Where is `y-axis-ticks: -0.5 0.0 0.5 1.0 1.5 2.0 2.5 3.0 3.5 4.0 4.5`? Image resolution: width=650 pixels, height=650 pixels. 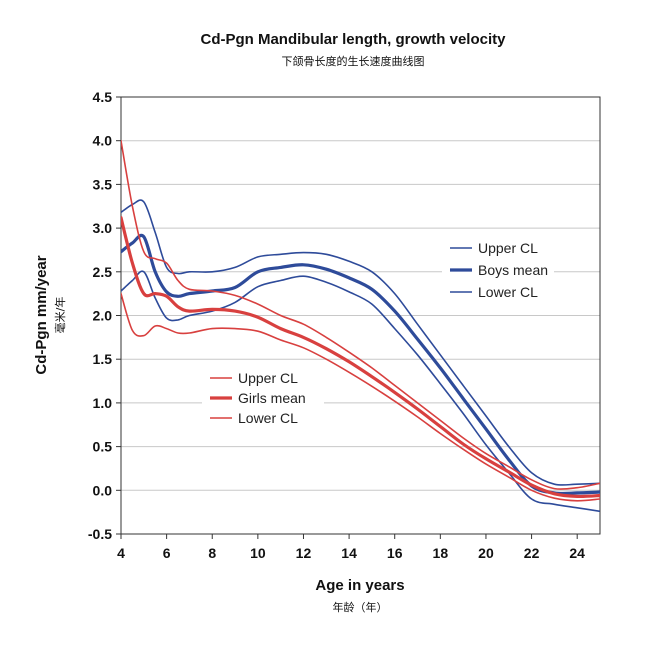
y-axis-ticks: -0.5 0.0 0.5 1.0 1.5 2.0 2.5 3.0 3.5 4.0 4.5 is located at coordinates (104, 315).